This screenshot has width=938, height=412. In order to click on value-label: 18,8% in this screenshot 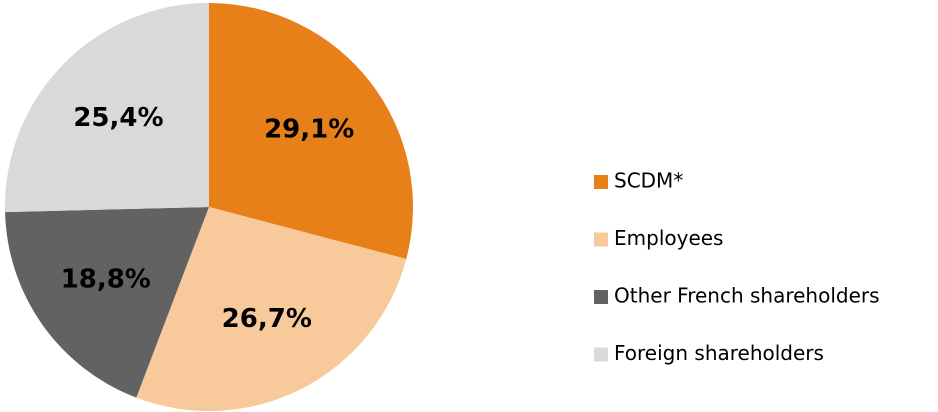, I will do `click(106, 280)`.